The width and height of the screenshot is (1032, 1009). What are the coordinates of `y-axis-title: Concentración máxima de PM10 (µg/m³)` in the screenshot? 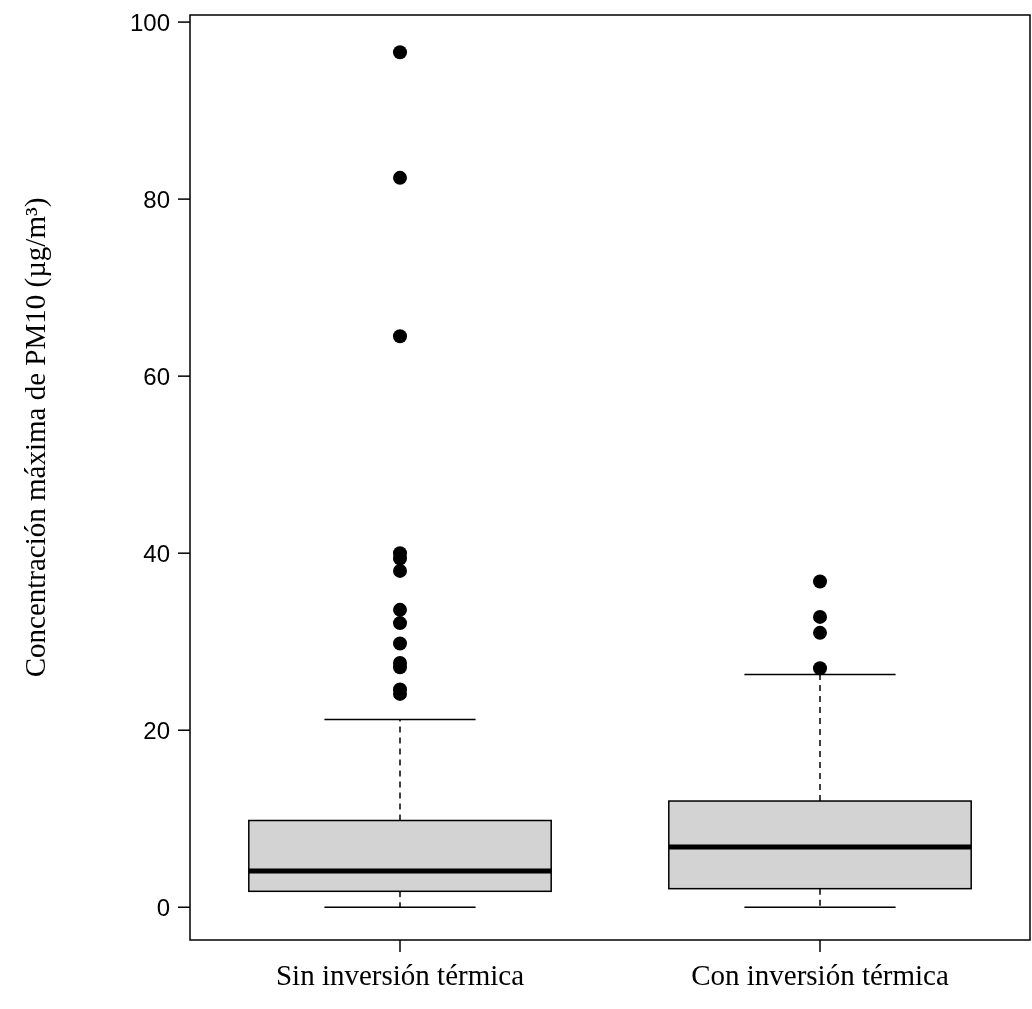 It's located at (35, 437).